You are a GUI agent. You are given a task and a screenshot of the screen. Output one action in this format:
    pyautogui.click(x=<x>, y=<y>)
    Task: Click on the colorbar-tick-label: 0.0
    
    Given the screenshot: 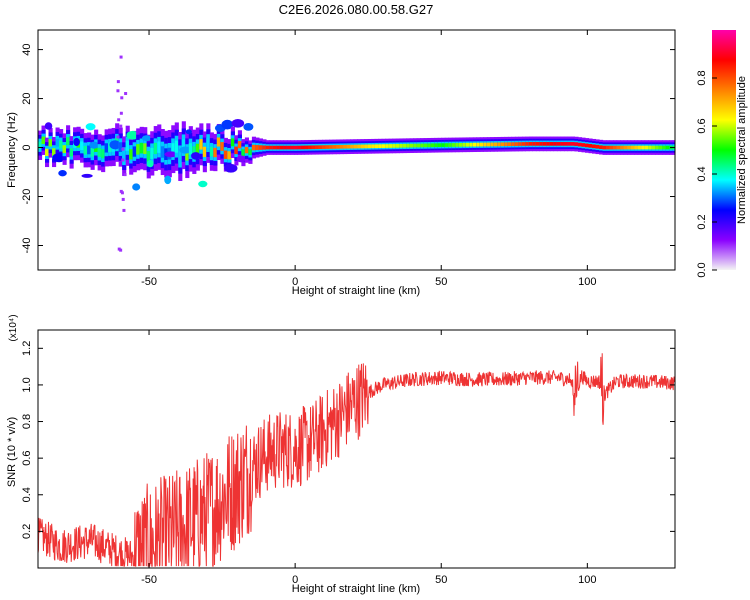 What is the action you would take?
    pyautogui.click(x=702, y=269)
    